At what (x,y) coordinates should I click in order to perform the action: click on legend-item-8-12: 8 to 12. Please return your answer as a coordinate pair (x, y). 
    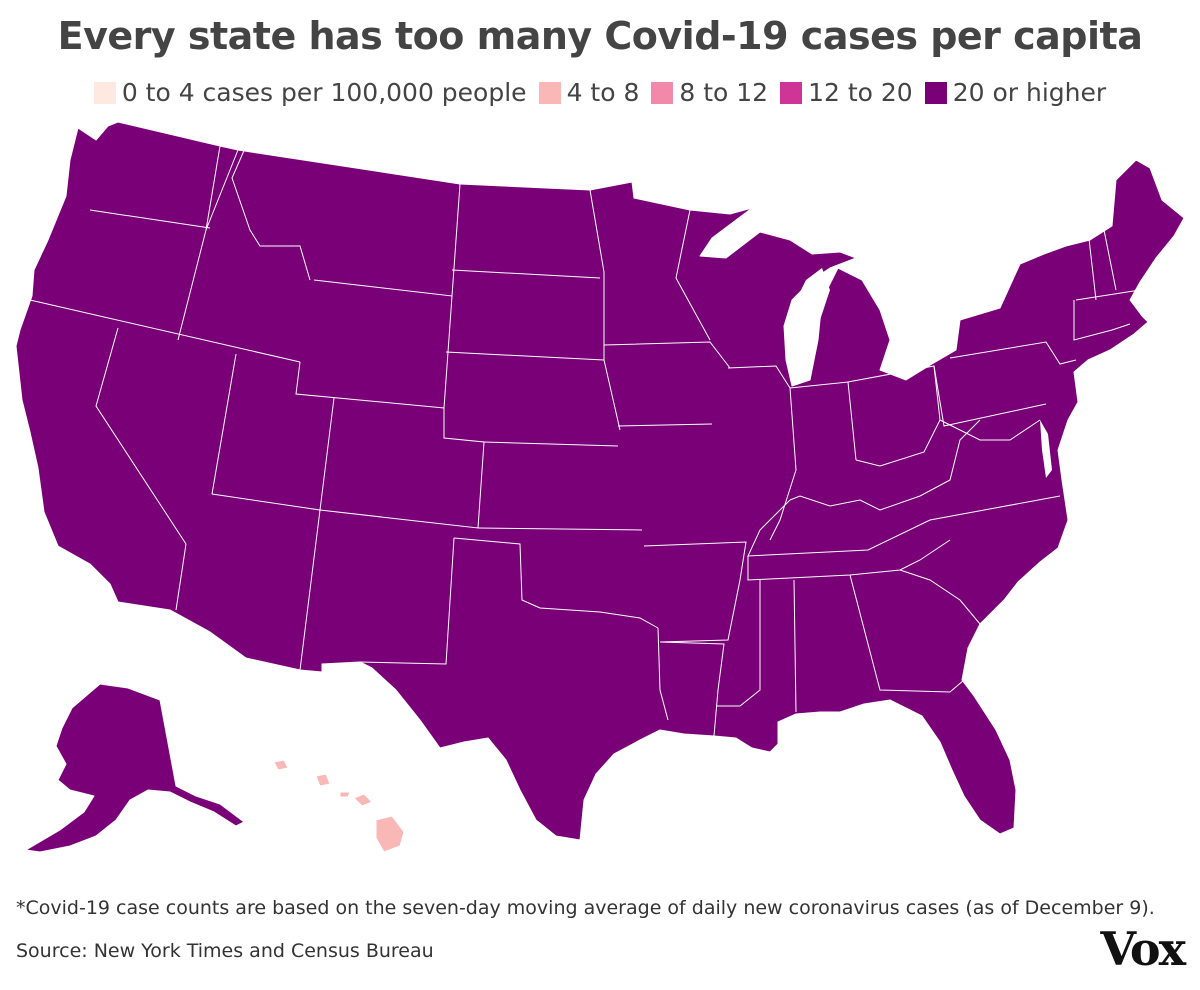
    Looking at the image, I should click on (709, 92).